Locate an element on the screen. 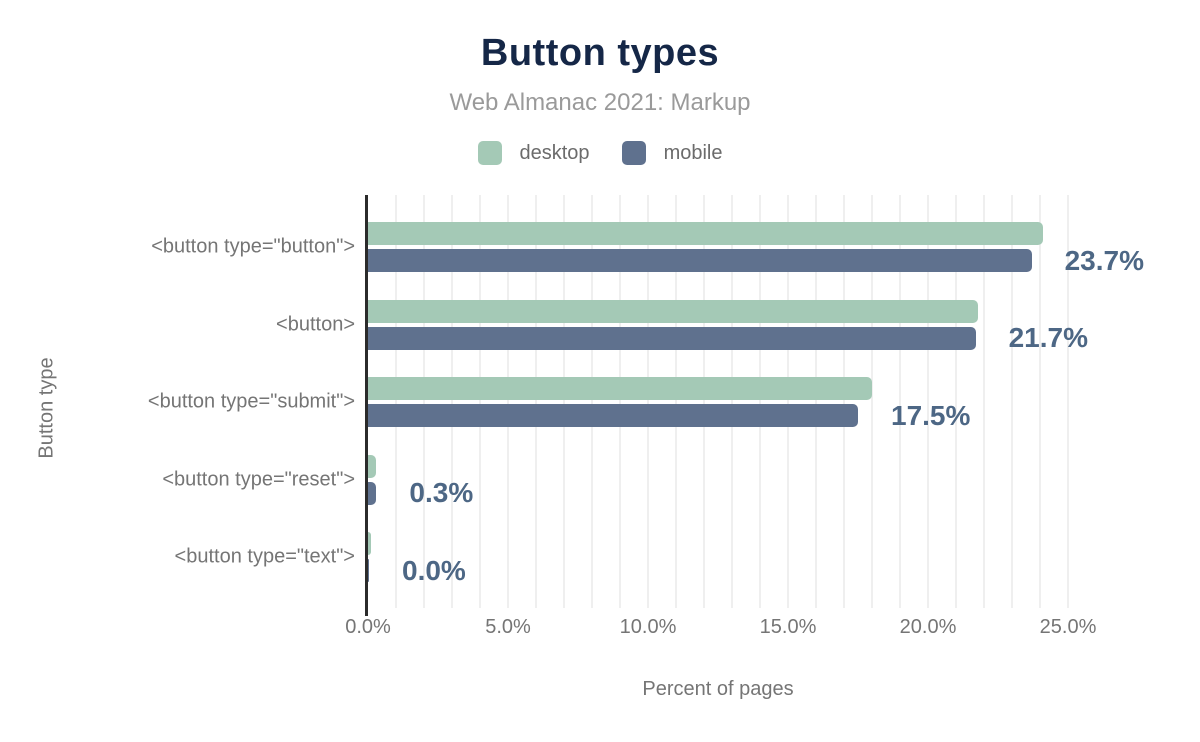 Image resolution: width=1200 pixels, height=742 pixels. legend-label-mobile: mobile is located at coordinates (693, 152).